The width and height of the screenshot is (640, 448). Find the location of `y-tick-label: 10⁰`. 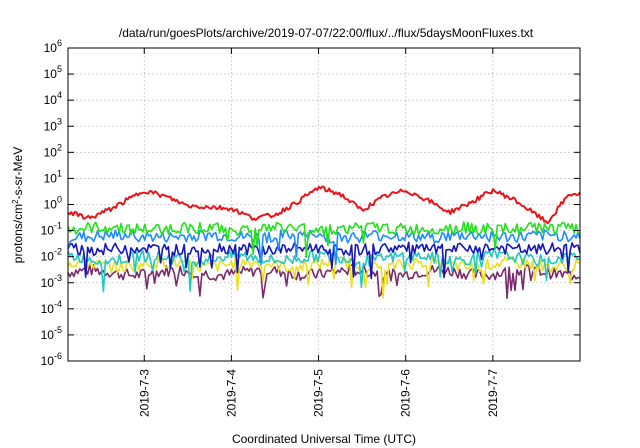

y-tick-label: 10⁰ is located at coordinates (53, 203).